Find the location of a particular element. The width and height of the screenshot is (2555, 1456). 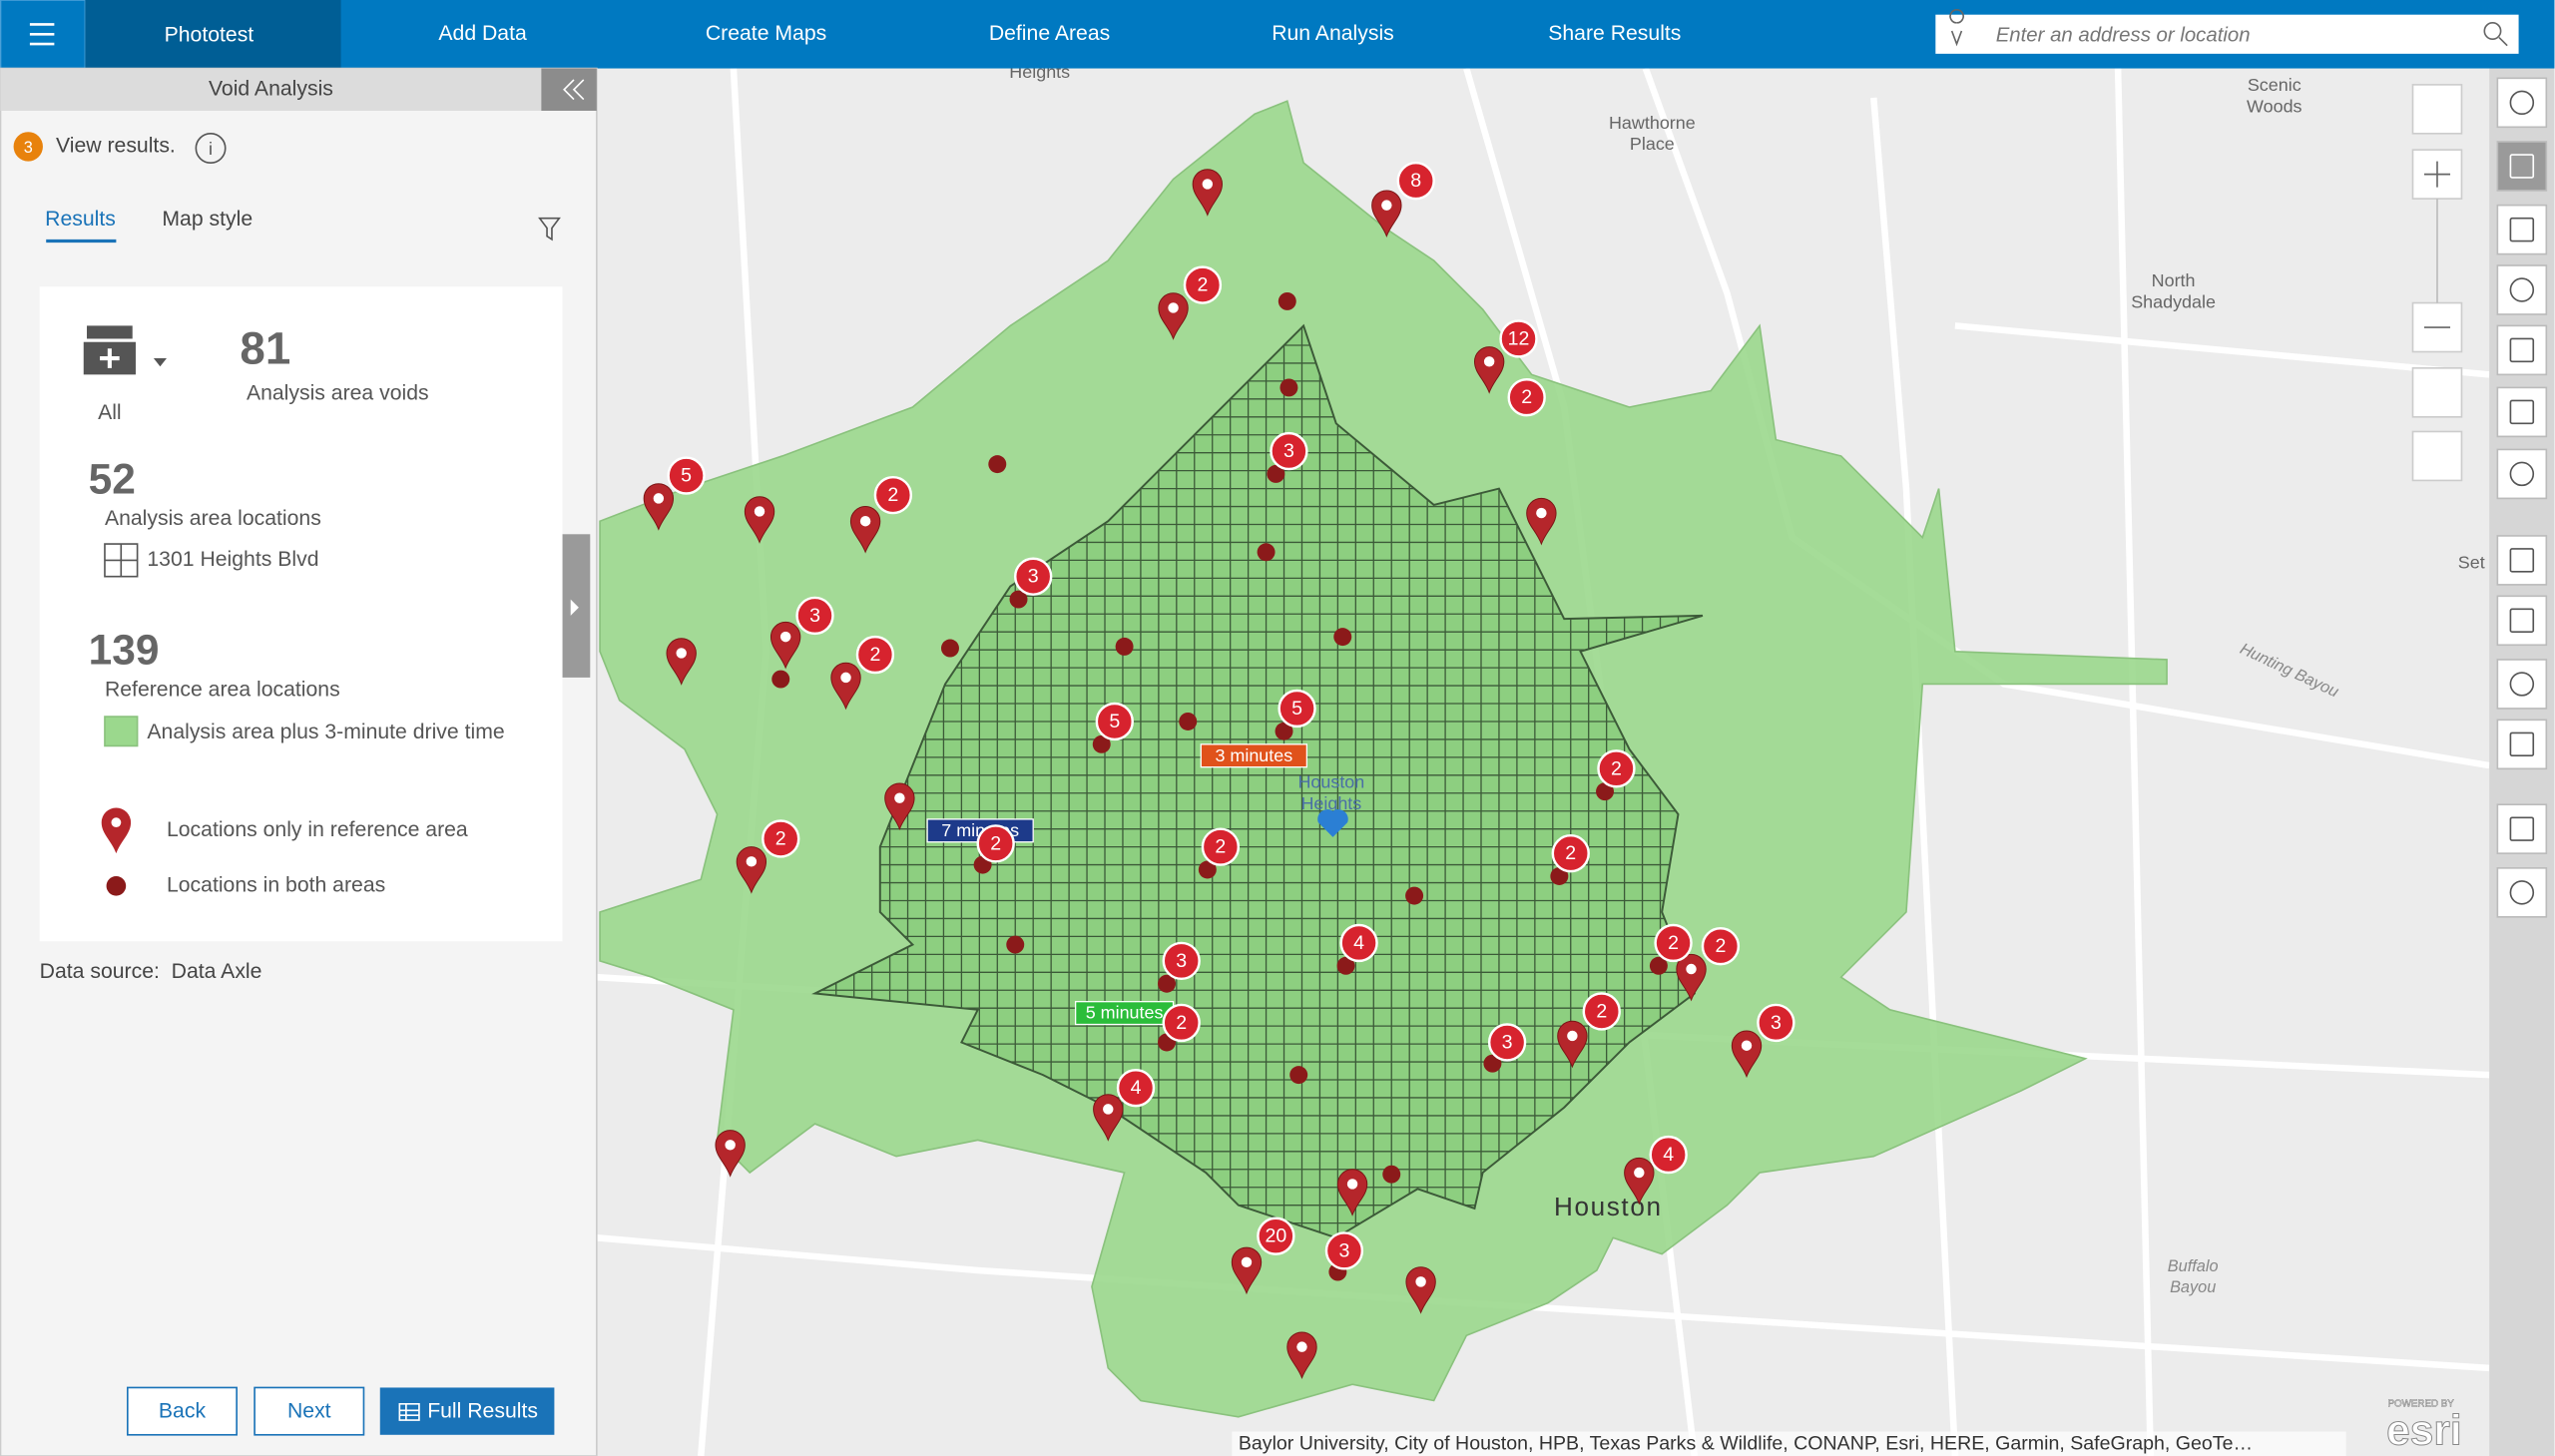

cluster-count: 2 is located at coordinates (892, 495).